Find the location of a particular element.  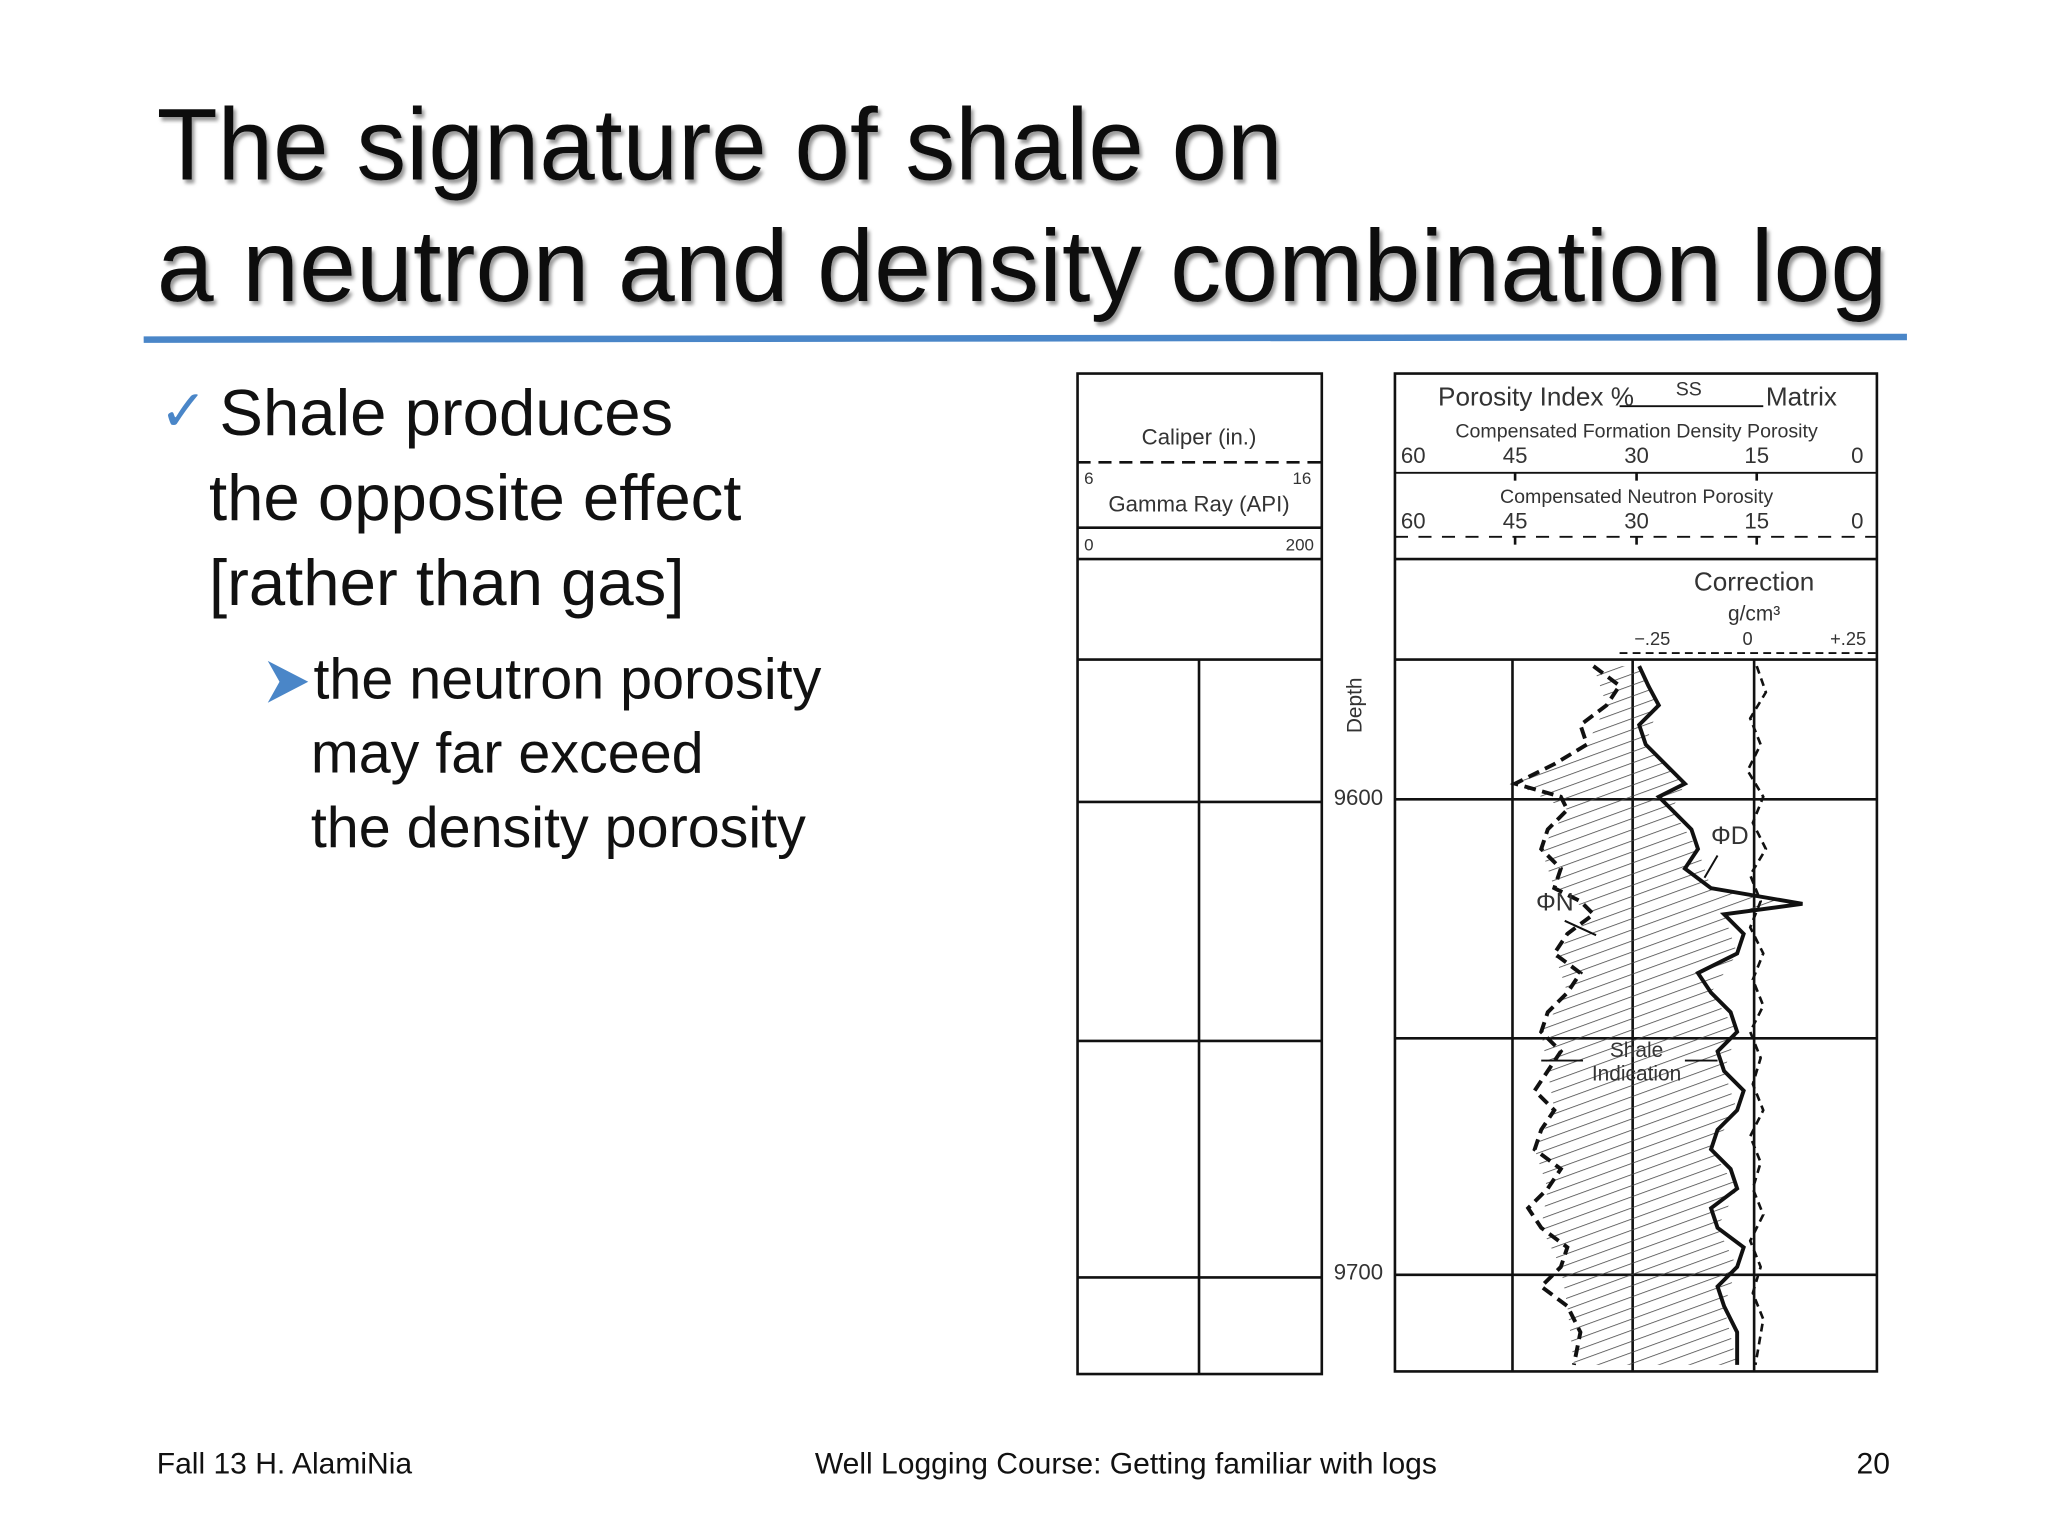

scale-label: 6 is located at coordinates (1088, 478).